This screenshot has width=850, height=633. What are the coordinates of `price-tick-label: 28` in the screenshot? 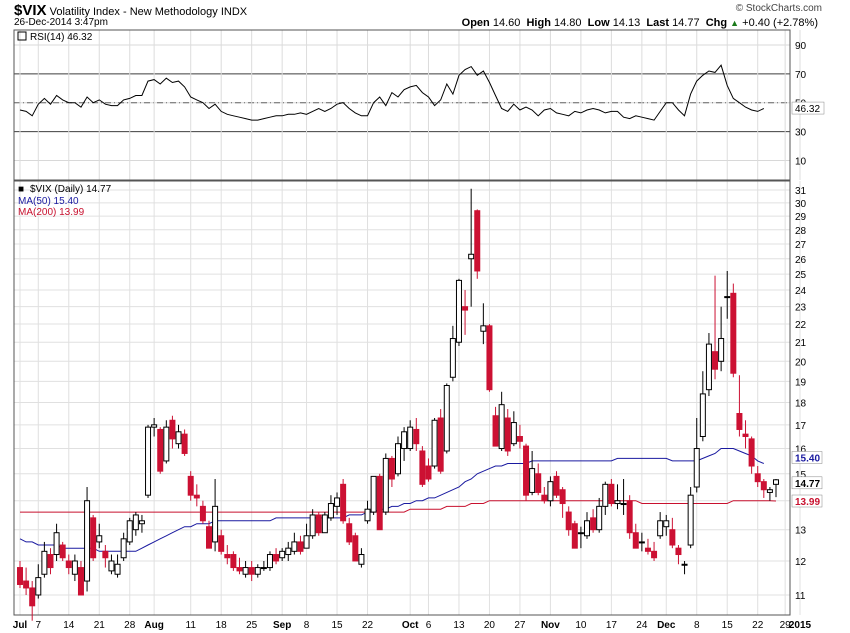 It's located at (801, 231).